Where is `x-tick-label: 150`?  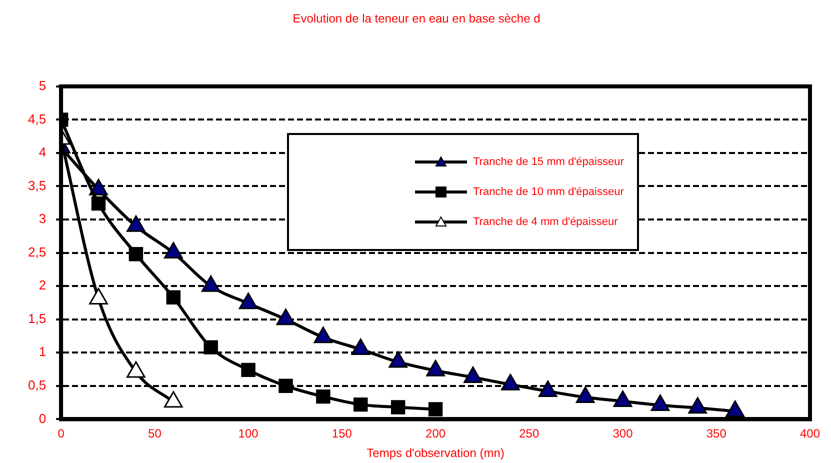 x-tick-label: 150 is located at coordinates (342, 433).